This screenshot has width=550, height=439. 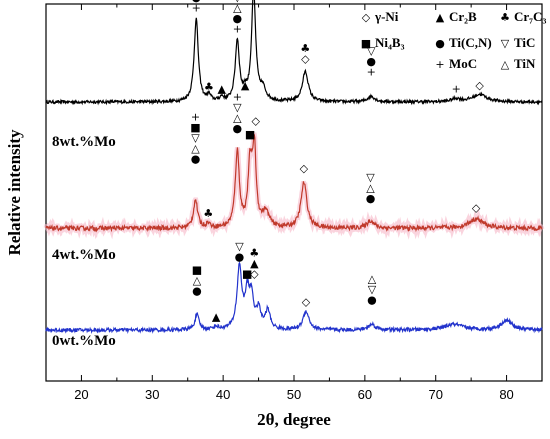 What do you see at coordinates (505, 64) in the screenshot?
I see `legend-symbol: △` at bounding box center [505, 64].